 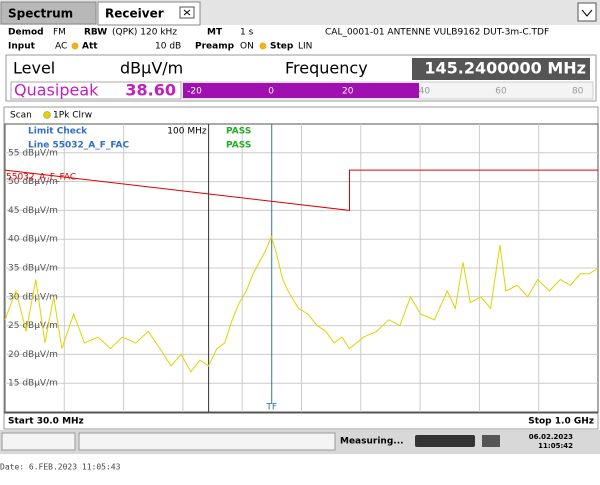 I want to click on menu-icon, so click(x=587, y=12).